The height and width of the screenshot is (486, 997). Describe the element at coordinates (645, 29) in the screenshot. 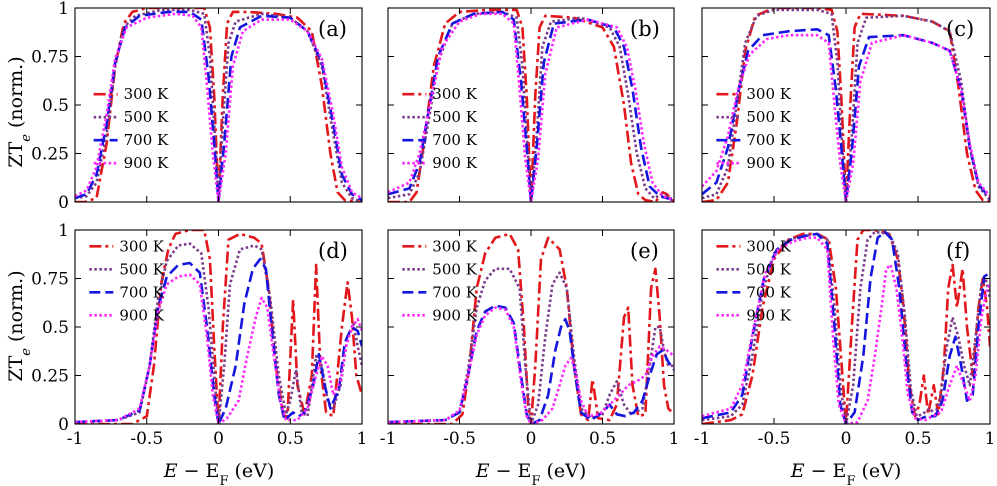

I see `panel-label: (b)` at that location.